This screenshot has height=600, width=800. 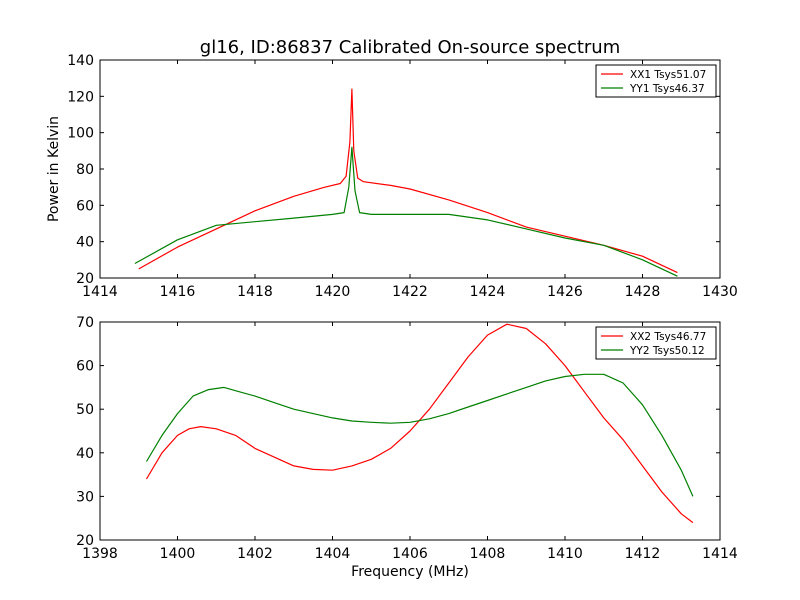 I want to click on y-tick-label: 70, so click(x=85, y=323).